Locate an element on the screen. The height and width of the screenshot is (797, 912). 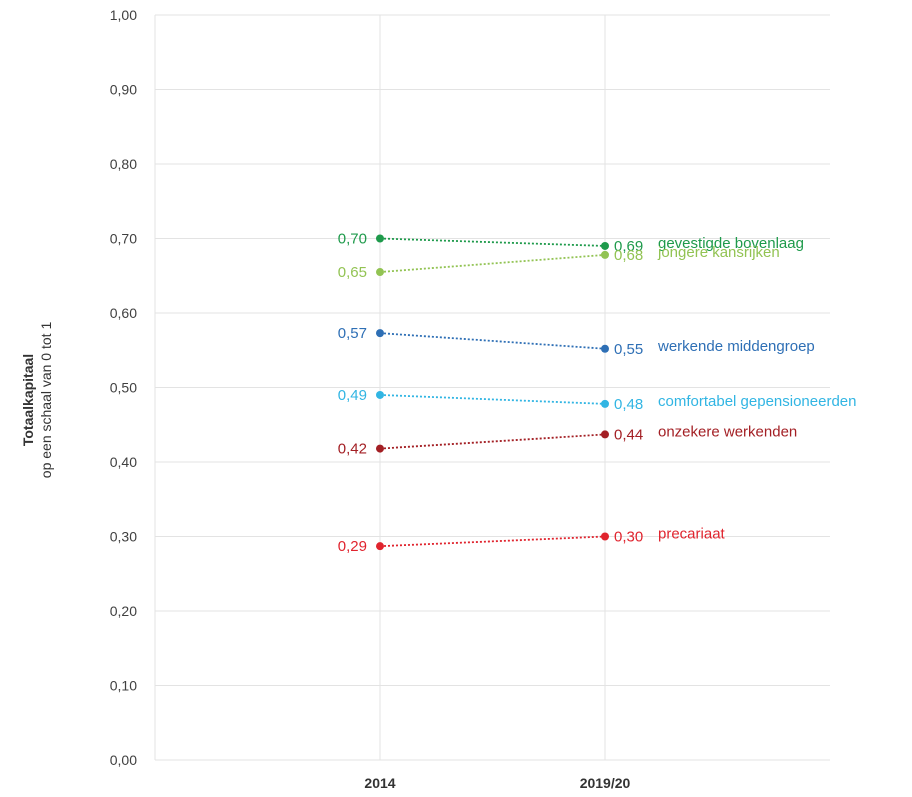
data-label: 0,69 is located at coordinates (628, 246).